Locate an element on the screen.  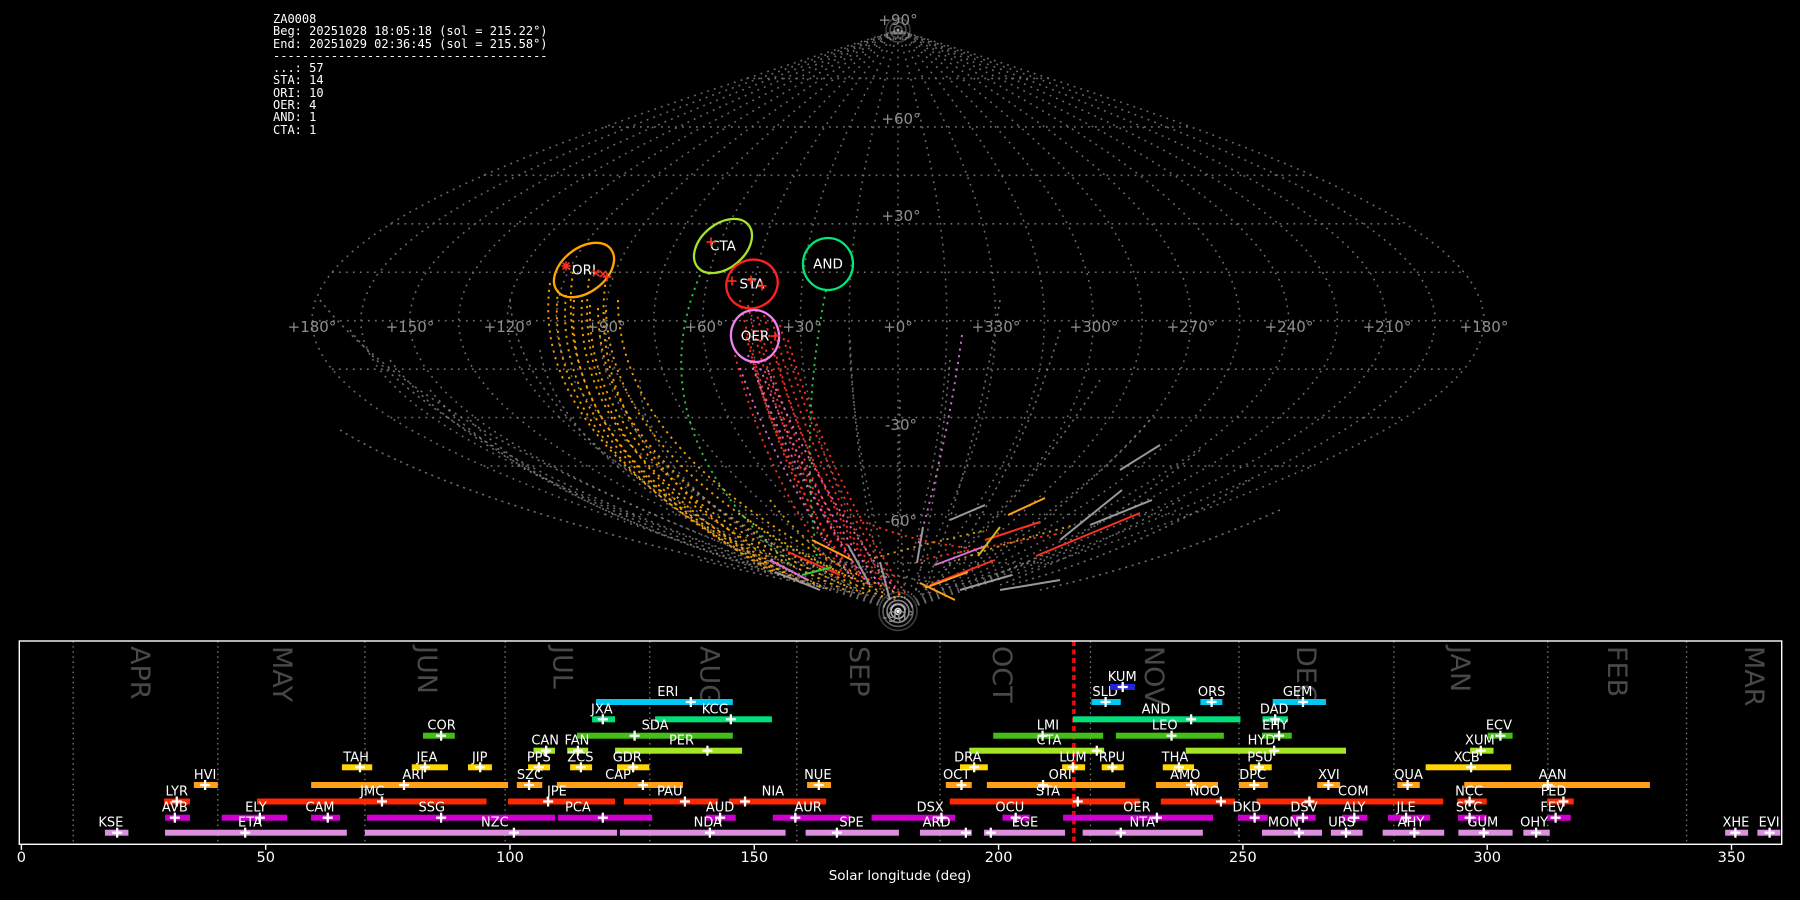
shower-label-GUM: GUM is located at coordinates (1482, 823).